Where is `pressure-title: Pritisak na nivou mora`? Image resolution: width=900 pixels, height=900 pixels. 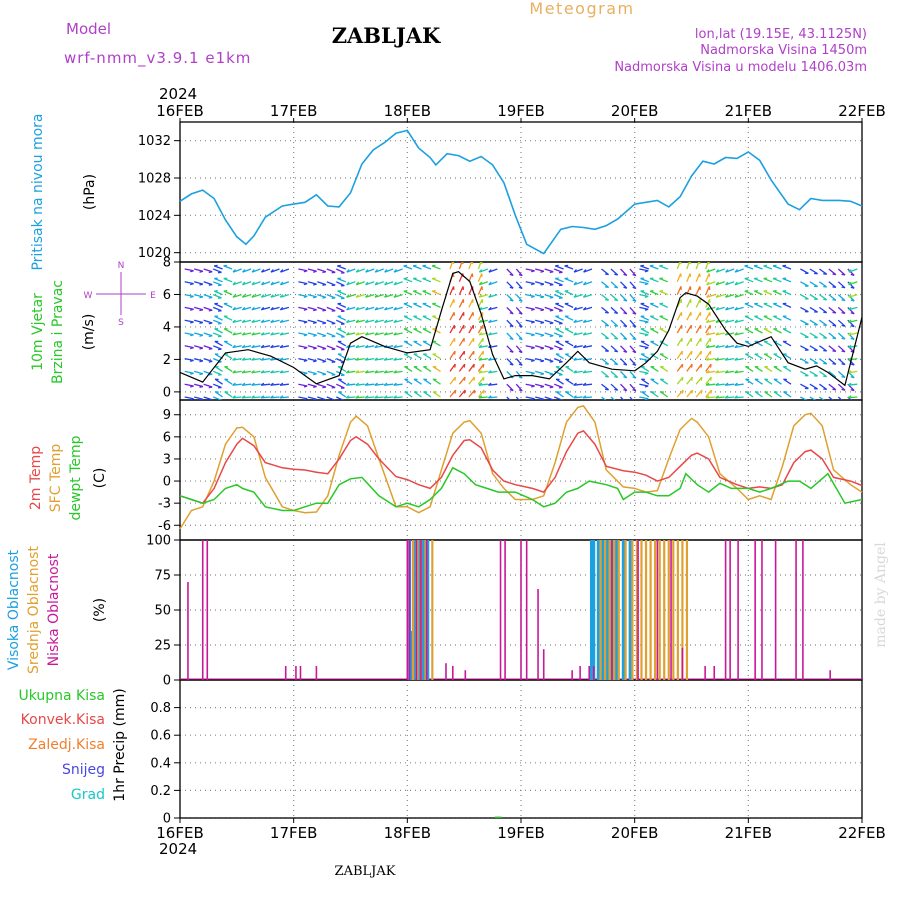 pressure-title: Pritisak na nivou mora is located at coordinates (38, 191).